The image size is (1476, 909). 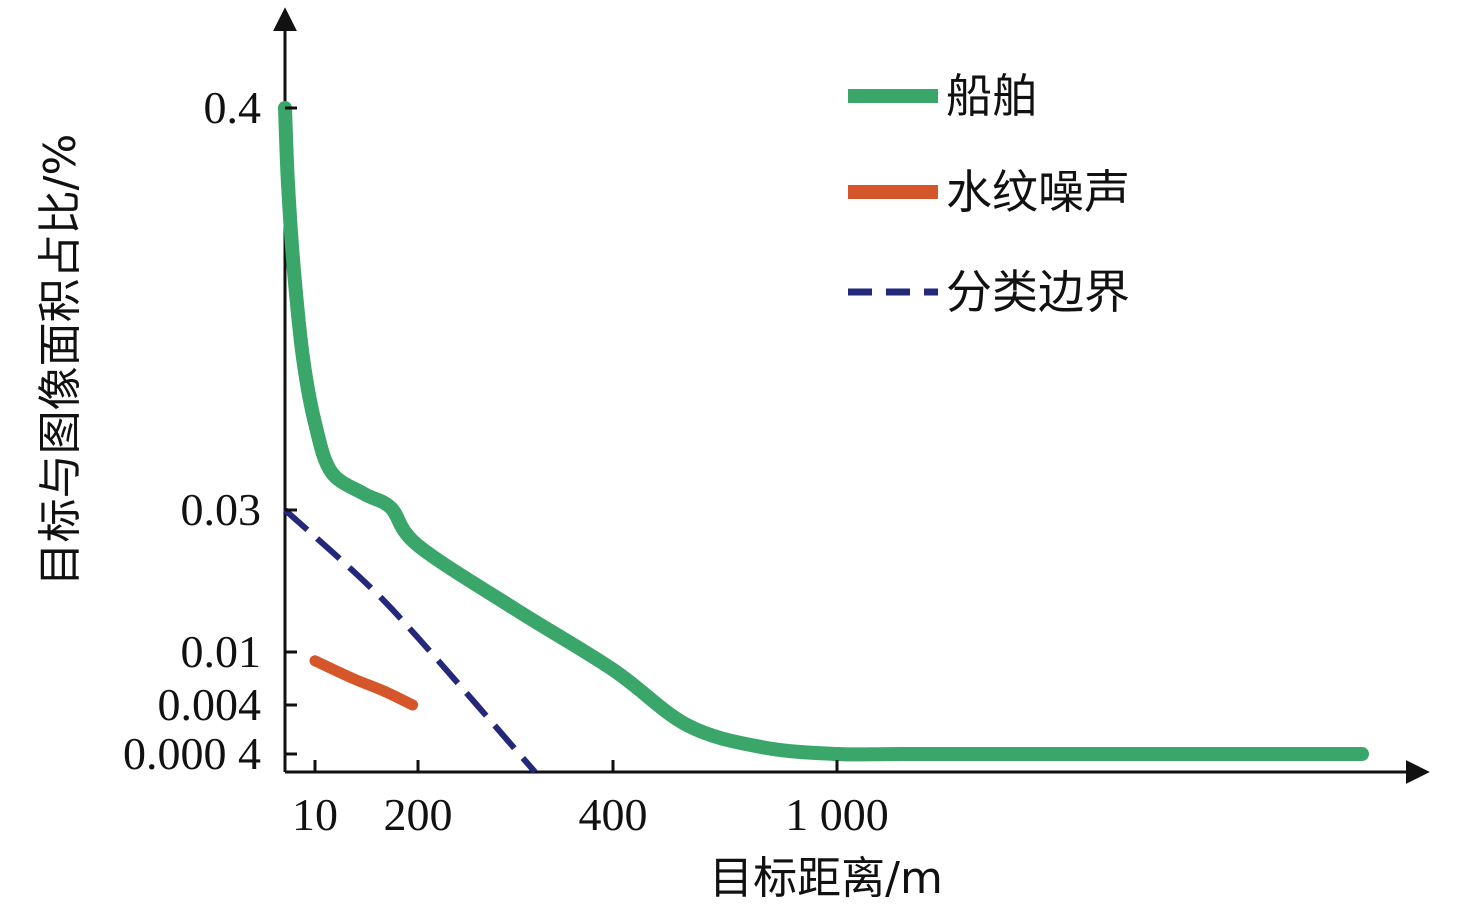 I want to click on y-axis-title: 目标与图像面积占比/%, so click(x=60, y=360).